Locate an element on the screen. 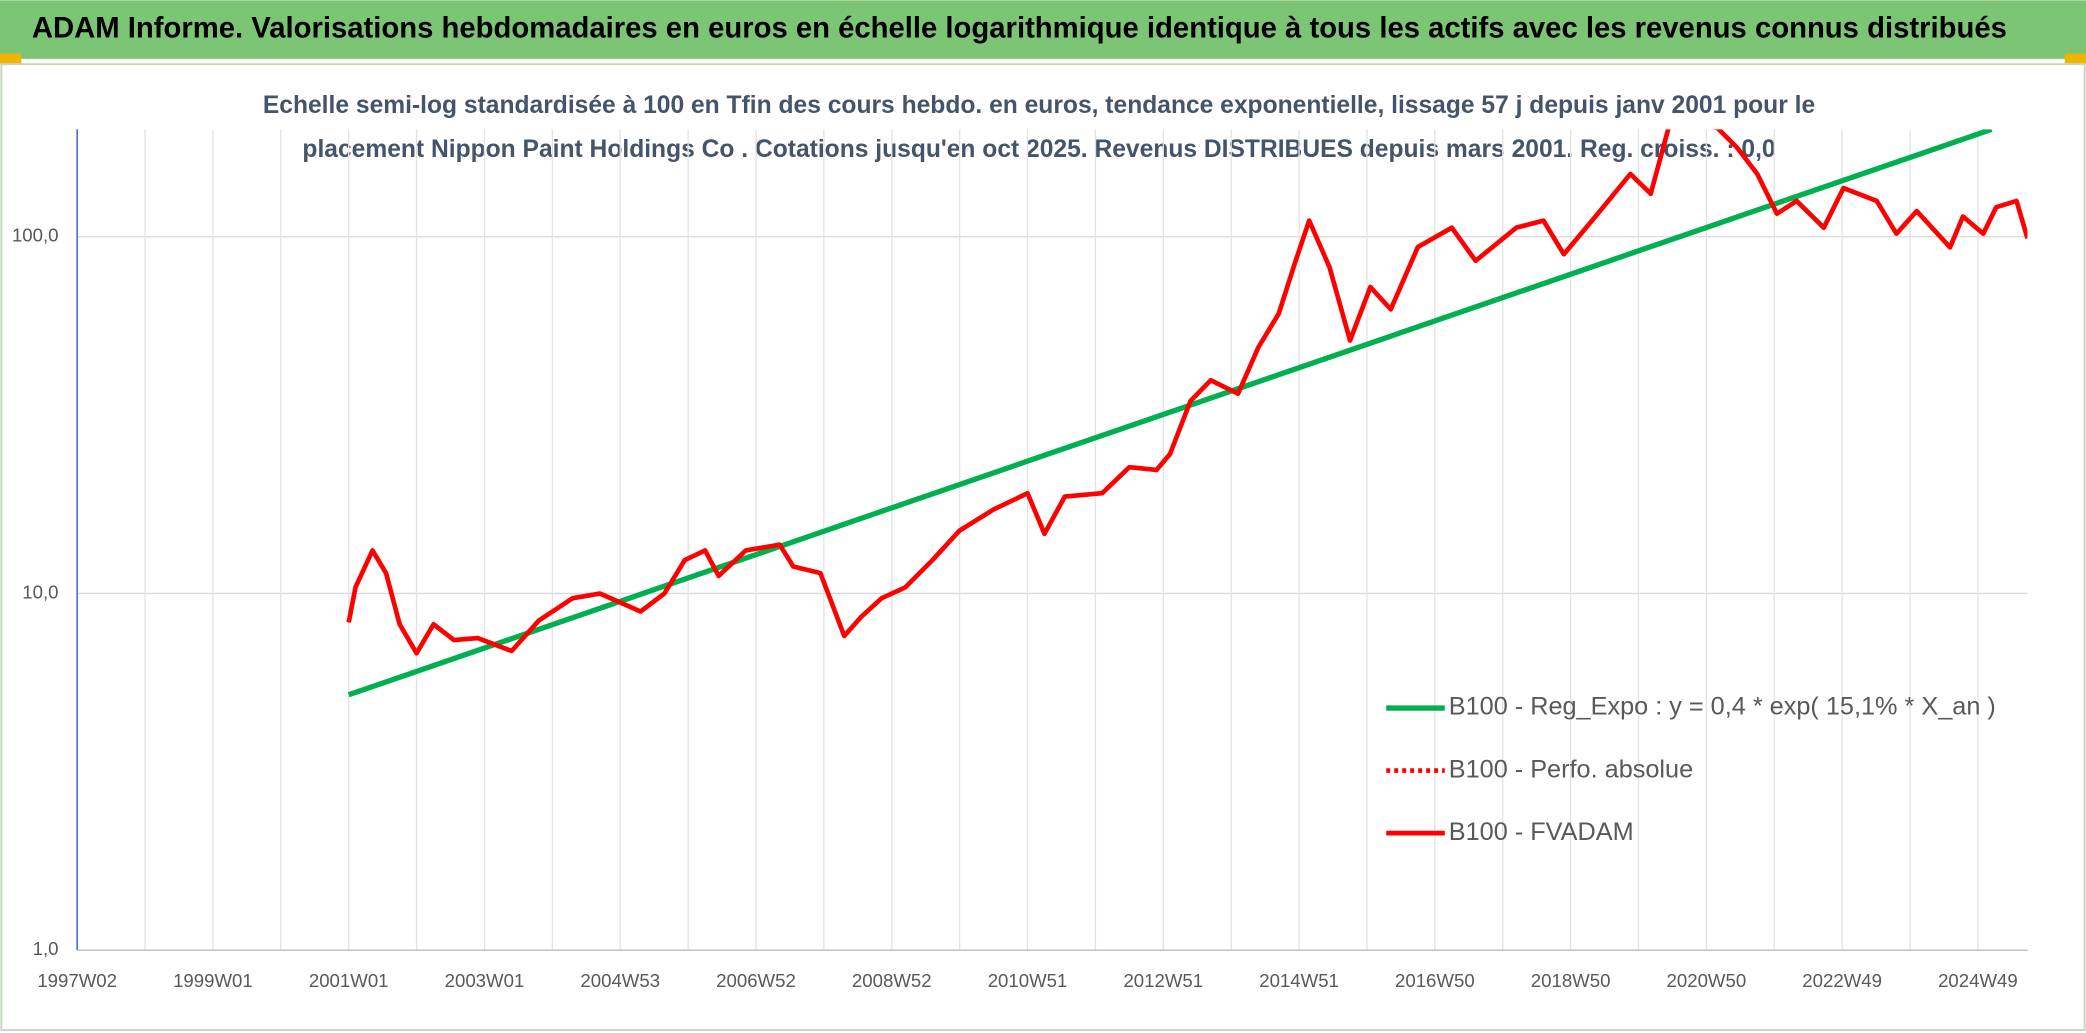  x-tick-label: 2016W50 is located at coordinates (1435, 980).